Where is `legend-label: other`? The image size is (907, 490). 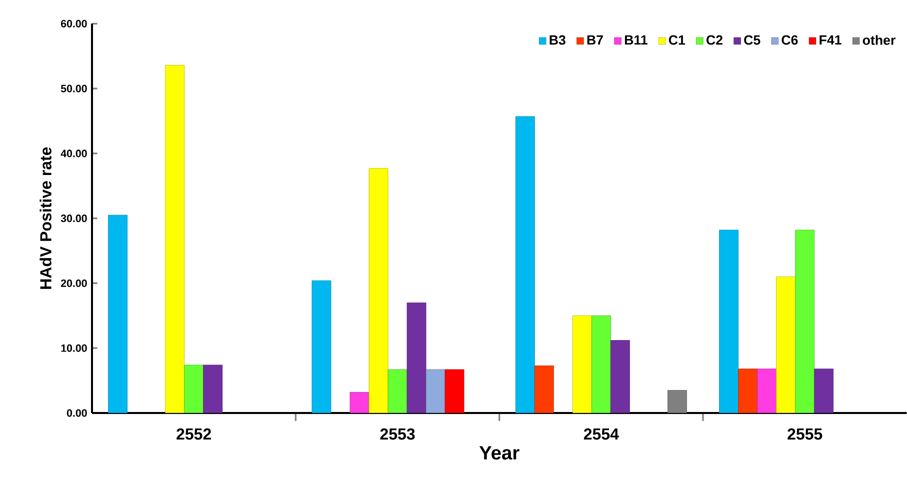
legend-label: other is located at coordinates (879, 40).